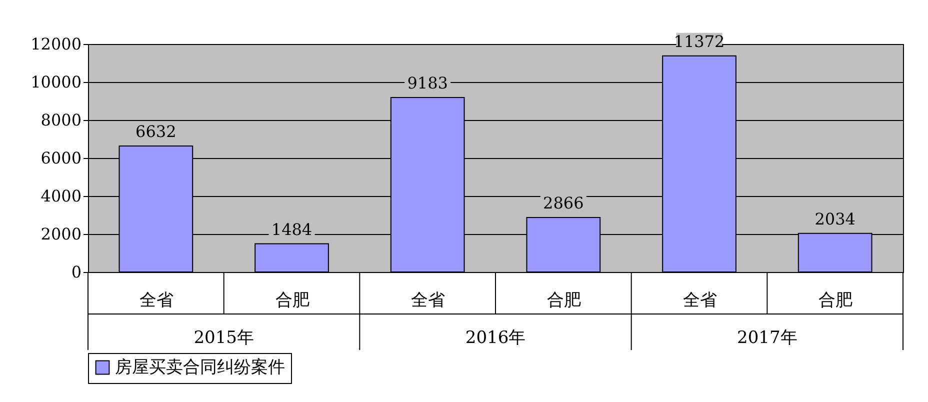 This screenshot has height=402, width=928. Describe the element at coordinates (61, 120) in the screenshot. I see `y-tick-label: 8000` at that location.